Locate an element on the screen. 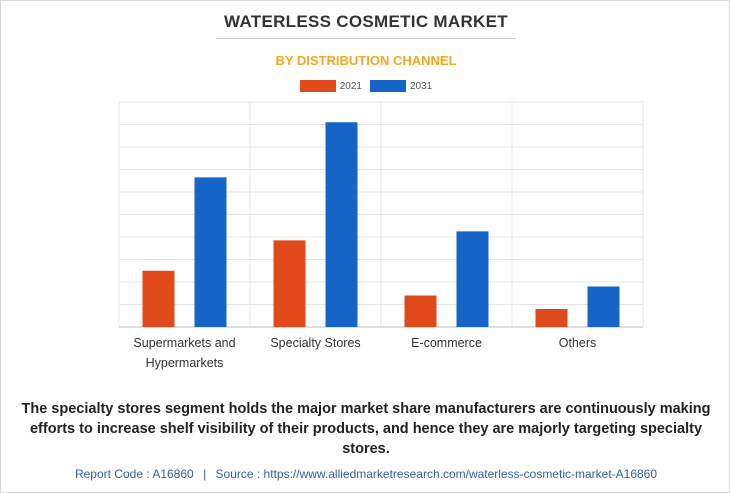 The height and width of the screenshot is (493, 730). x-tick-label: Hypermarkets is located at coordinates (185, 363).